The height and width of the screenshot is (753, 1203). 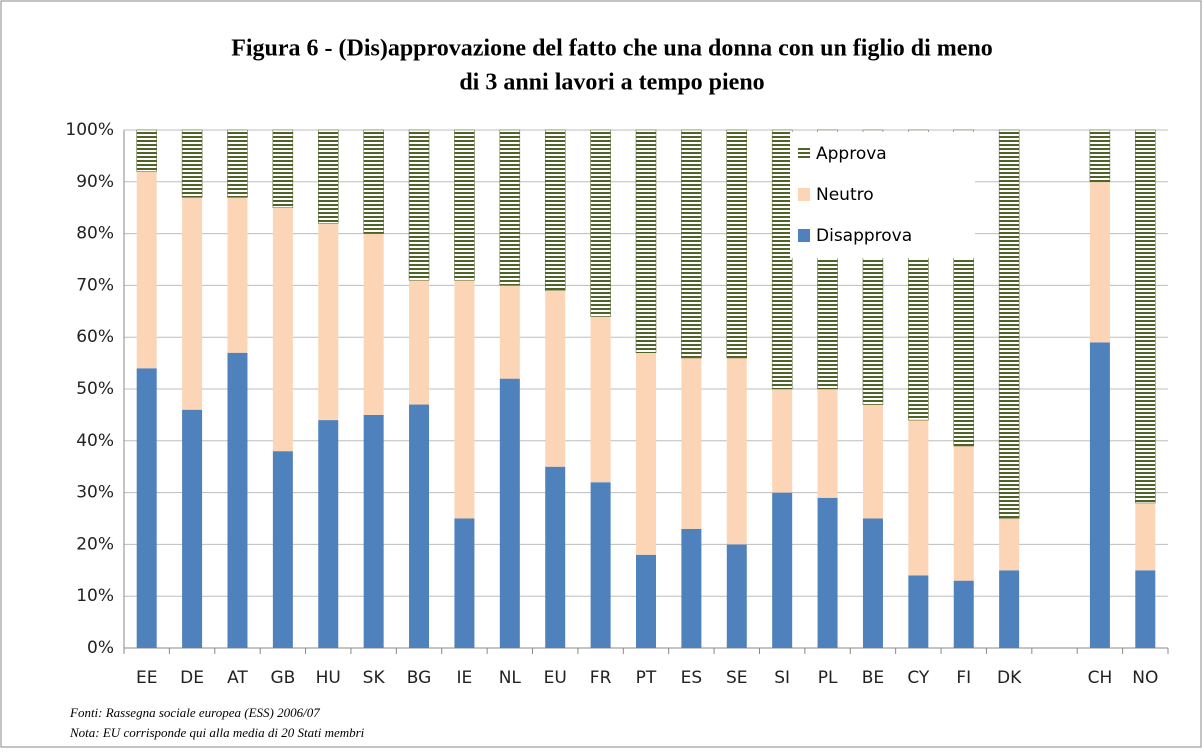 I want to click on y-tick-label: 50%, so click(x=95, y=389).